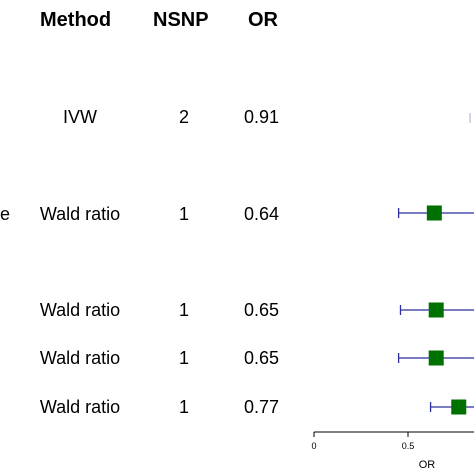 The height and width of the screenshot is (474, 474). Describe the element at coordinates (262, 117) in the screenshot. I see `row-1-or: 0.91` at that location.